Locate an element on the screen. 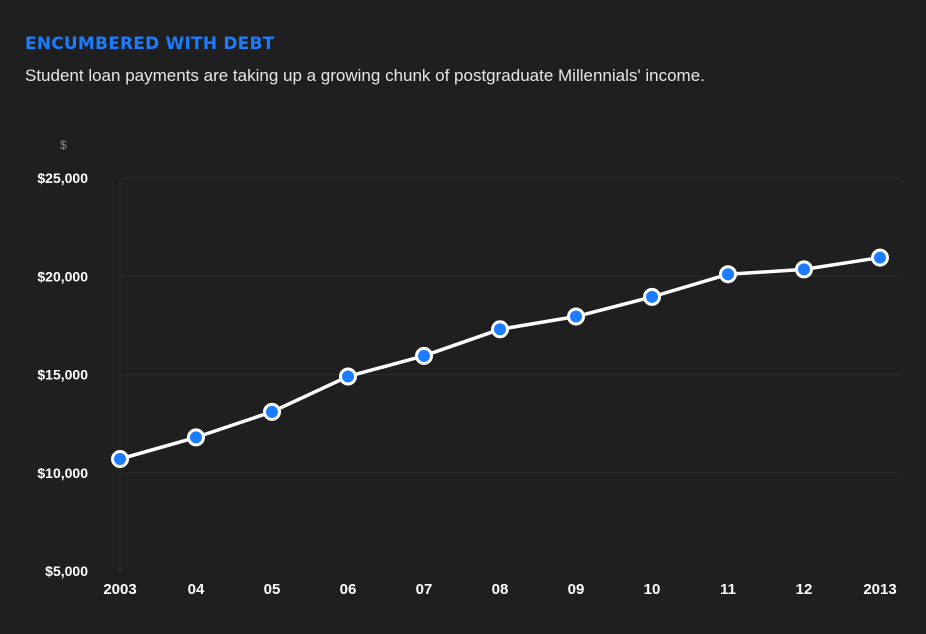  x-tick-label: 11 is located at coordinates (728, 589).